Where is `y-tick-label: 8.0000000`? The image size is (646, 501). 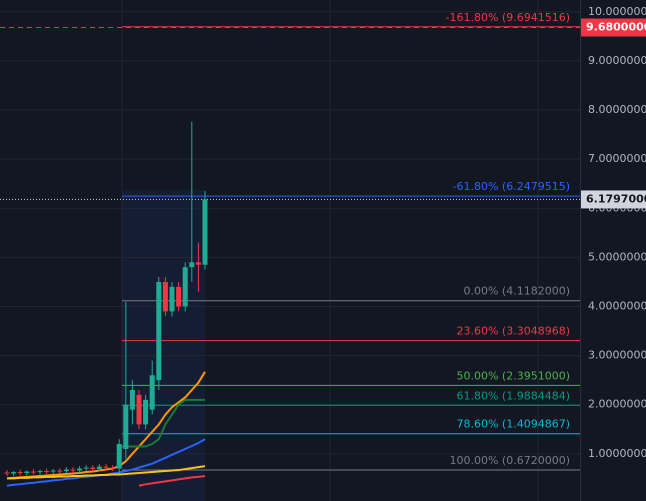 y-tick-label: 8.0000000 is located at coordinates (617, 109).